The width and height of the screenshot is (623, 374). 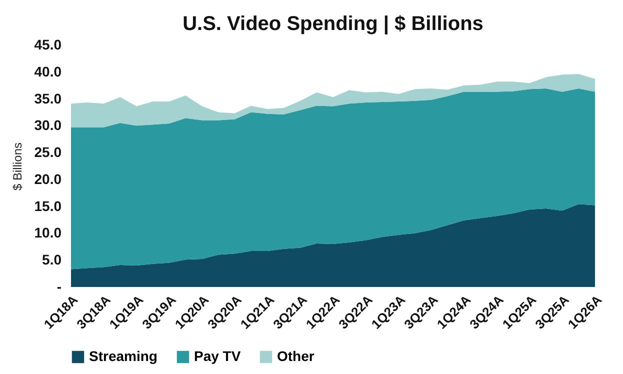 What do you see at coordinates (48, 98) in the screenshot?
I see `y-tick-label: 35.0` at bounding box center [48, 98].